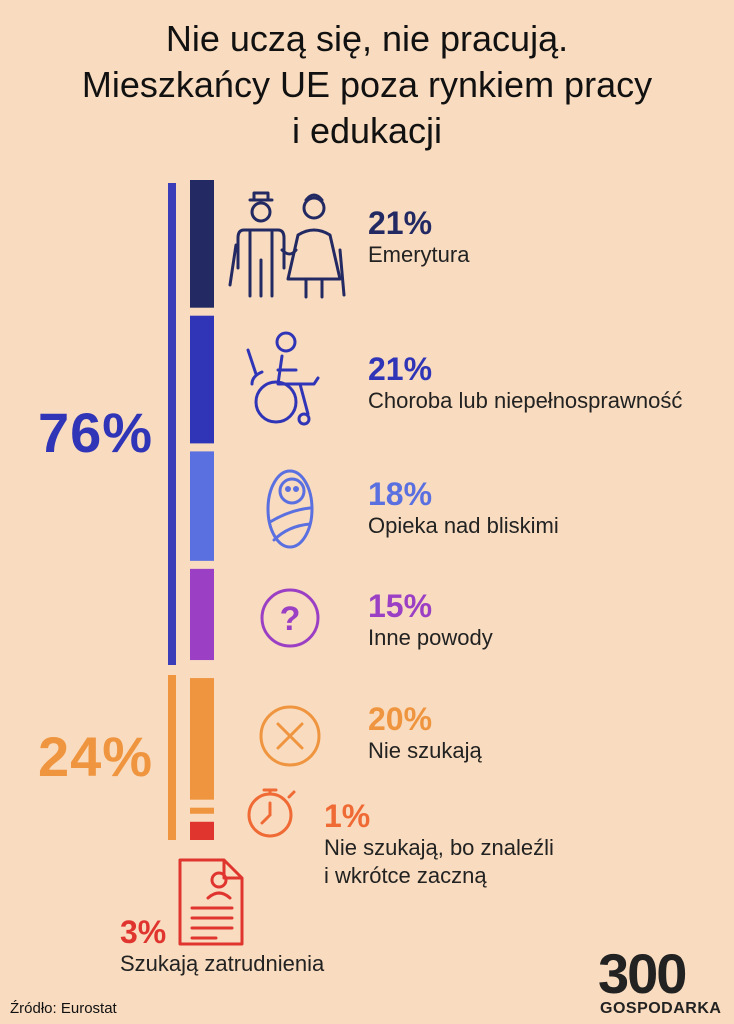 The image size is (734, 1024). Describe the element at coordinates (367, 38) in the screenshot. I see `title-line-1: Nie uczą się, nie pracują.` at that location.